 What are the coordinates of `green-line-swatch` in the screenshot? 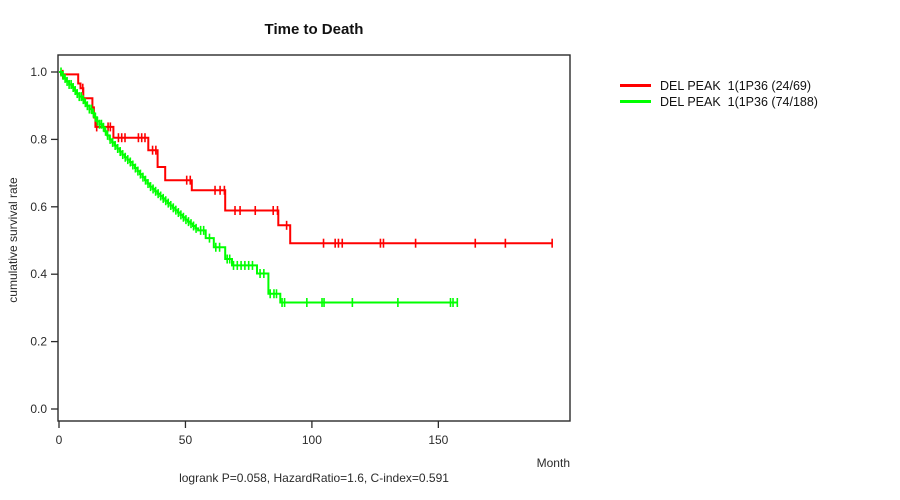 It's located at (635, 101).